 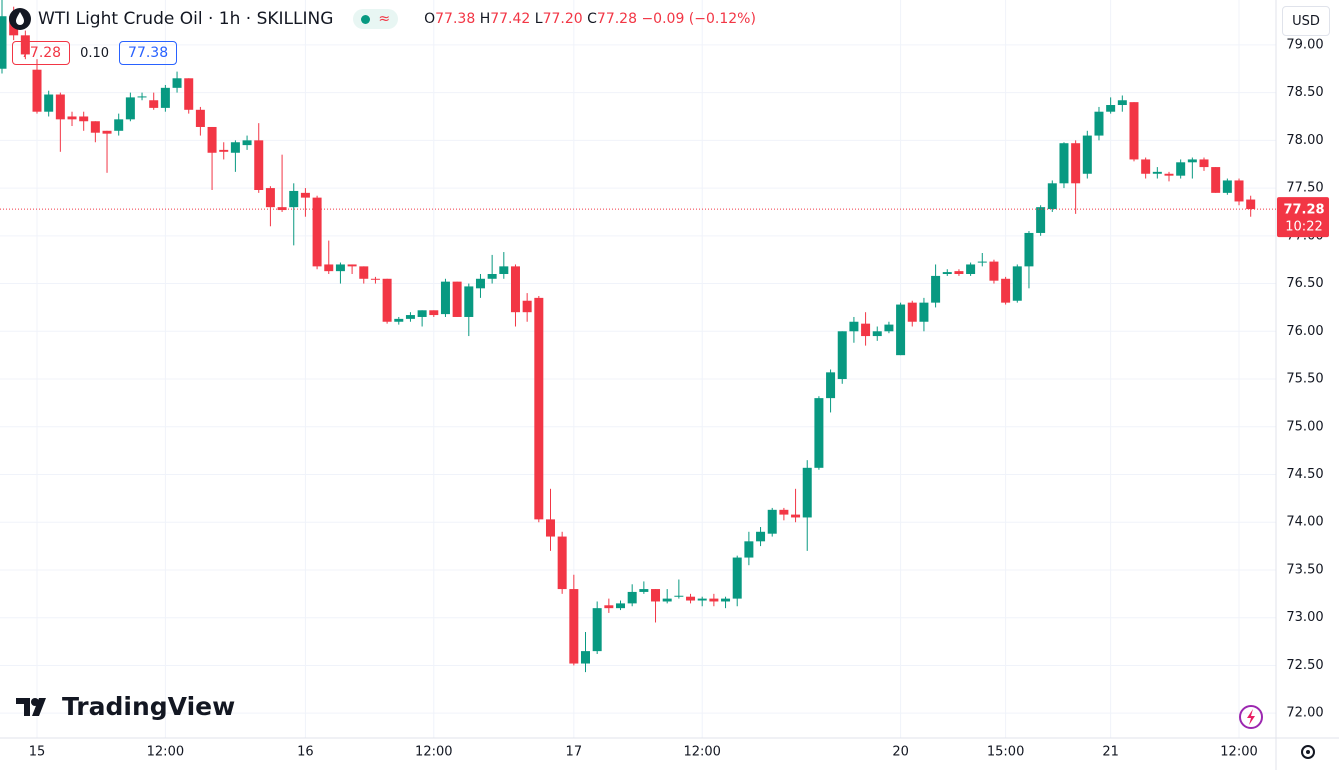 What do you see at coordinates (900, 752) in the screenshot?
I see `x-tick-label: 20` at bounding box center [900, 752].